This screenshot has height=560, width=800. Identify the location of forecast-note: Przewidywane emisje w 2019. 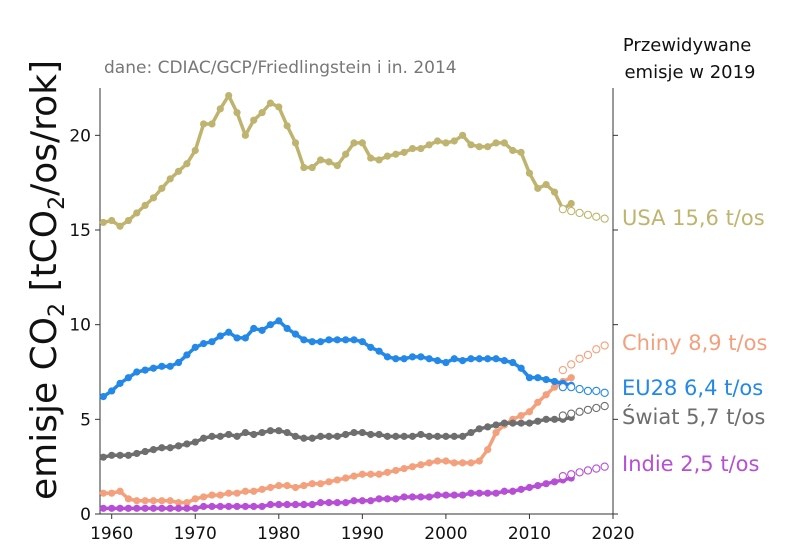
(690, 59).